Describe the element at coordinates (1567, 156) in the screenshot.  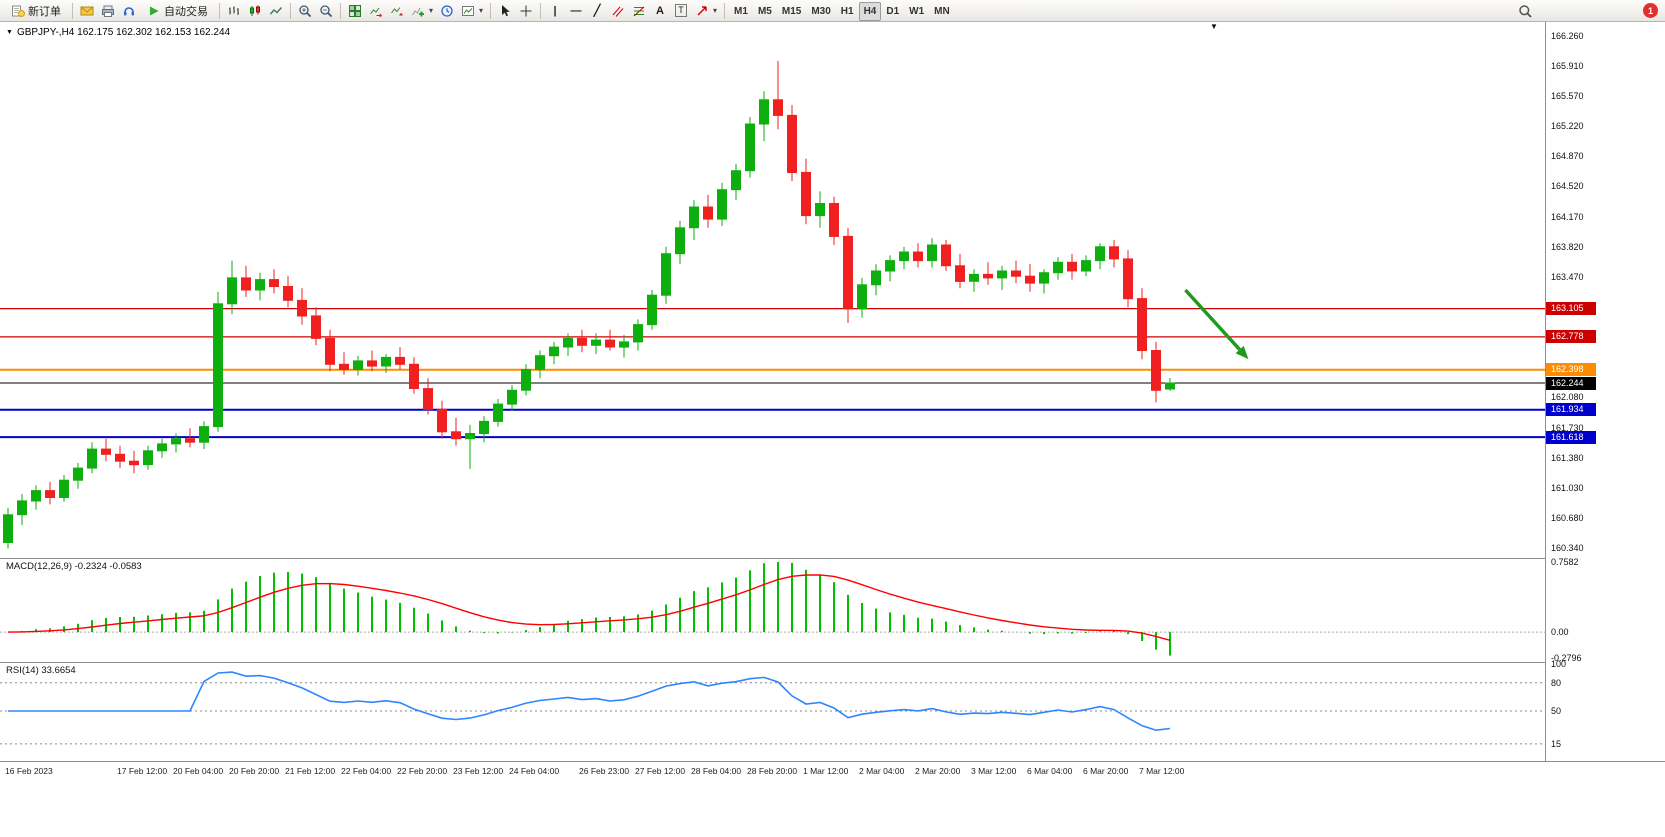
I see `price-axis-label: 164.870` at that location.